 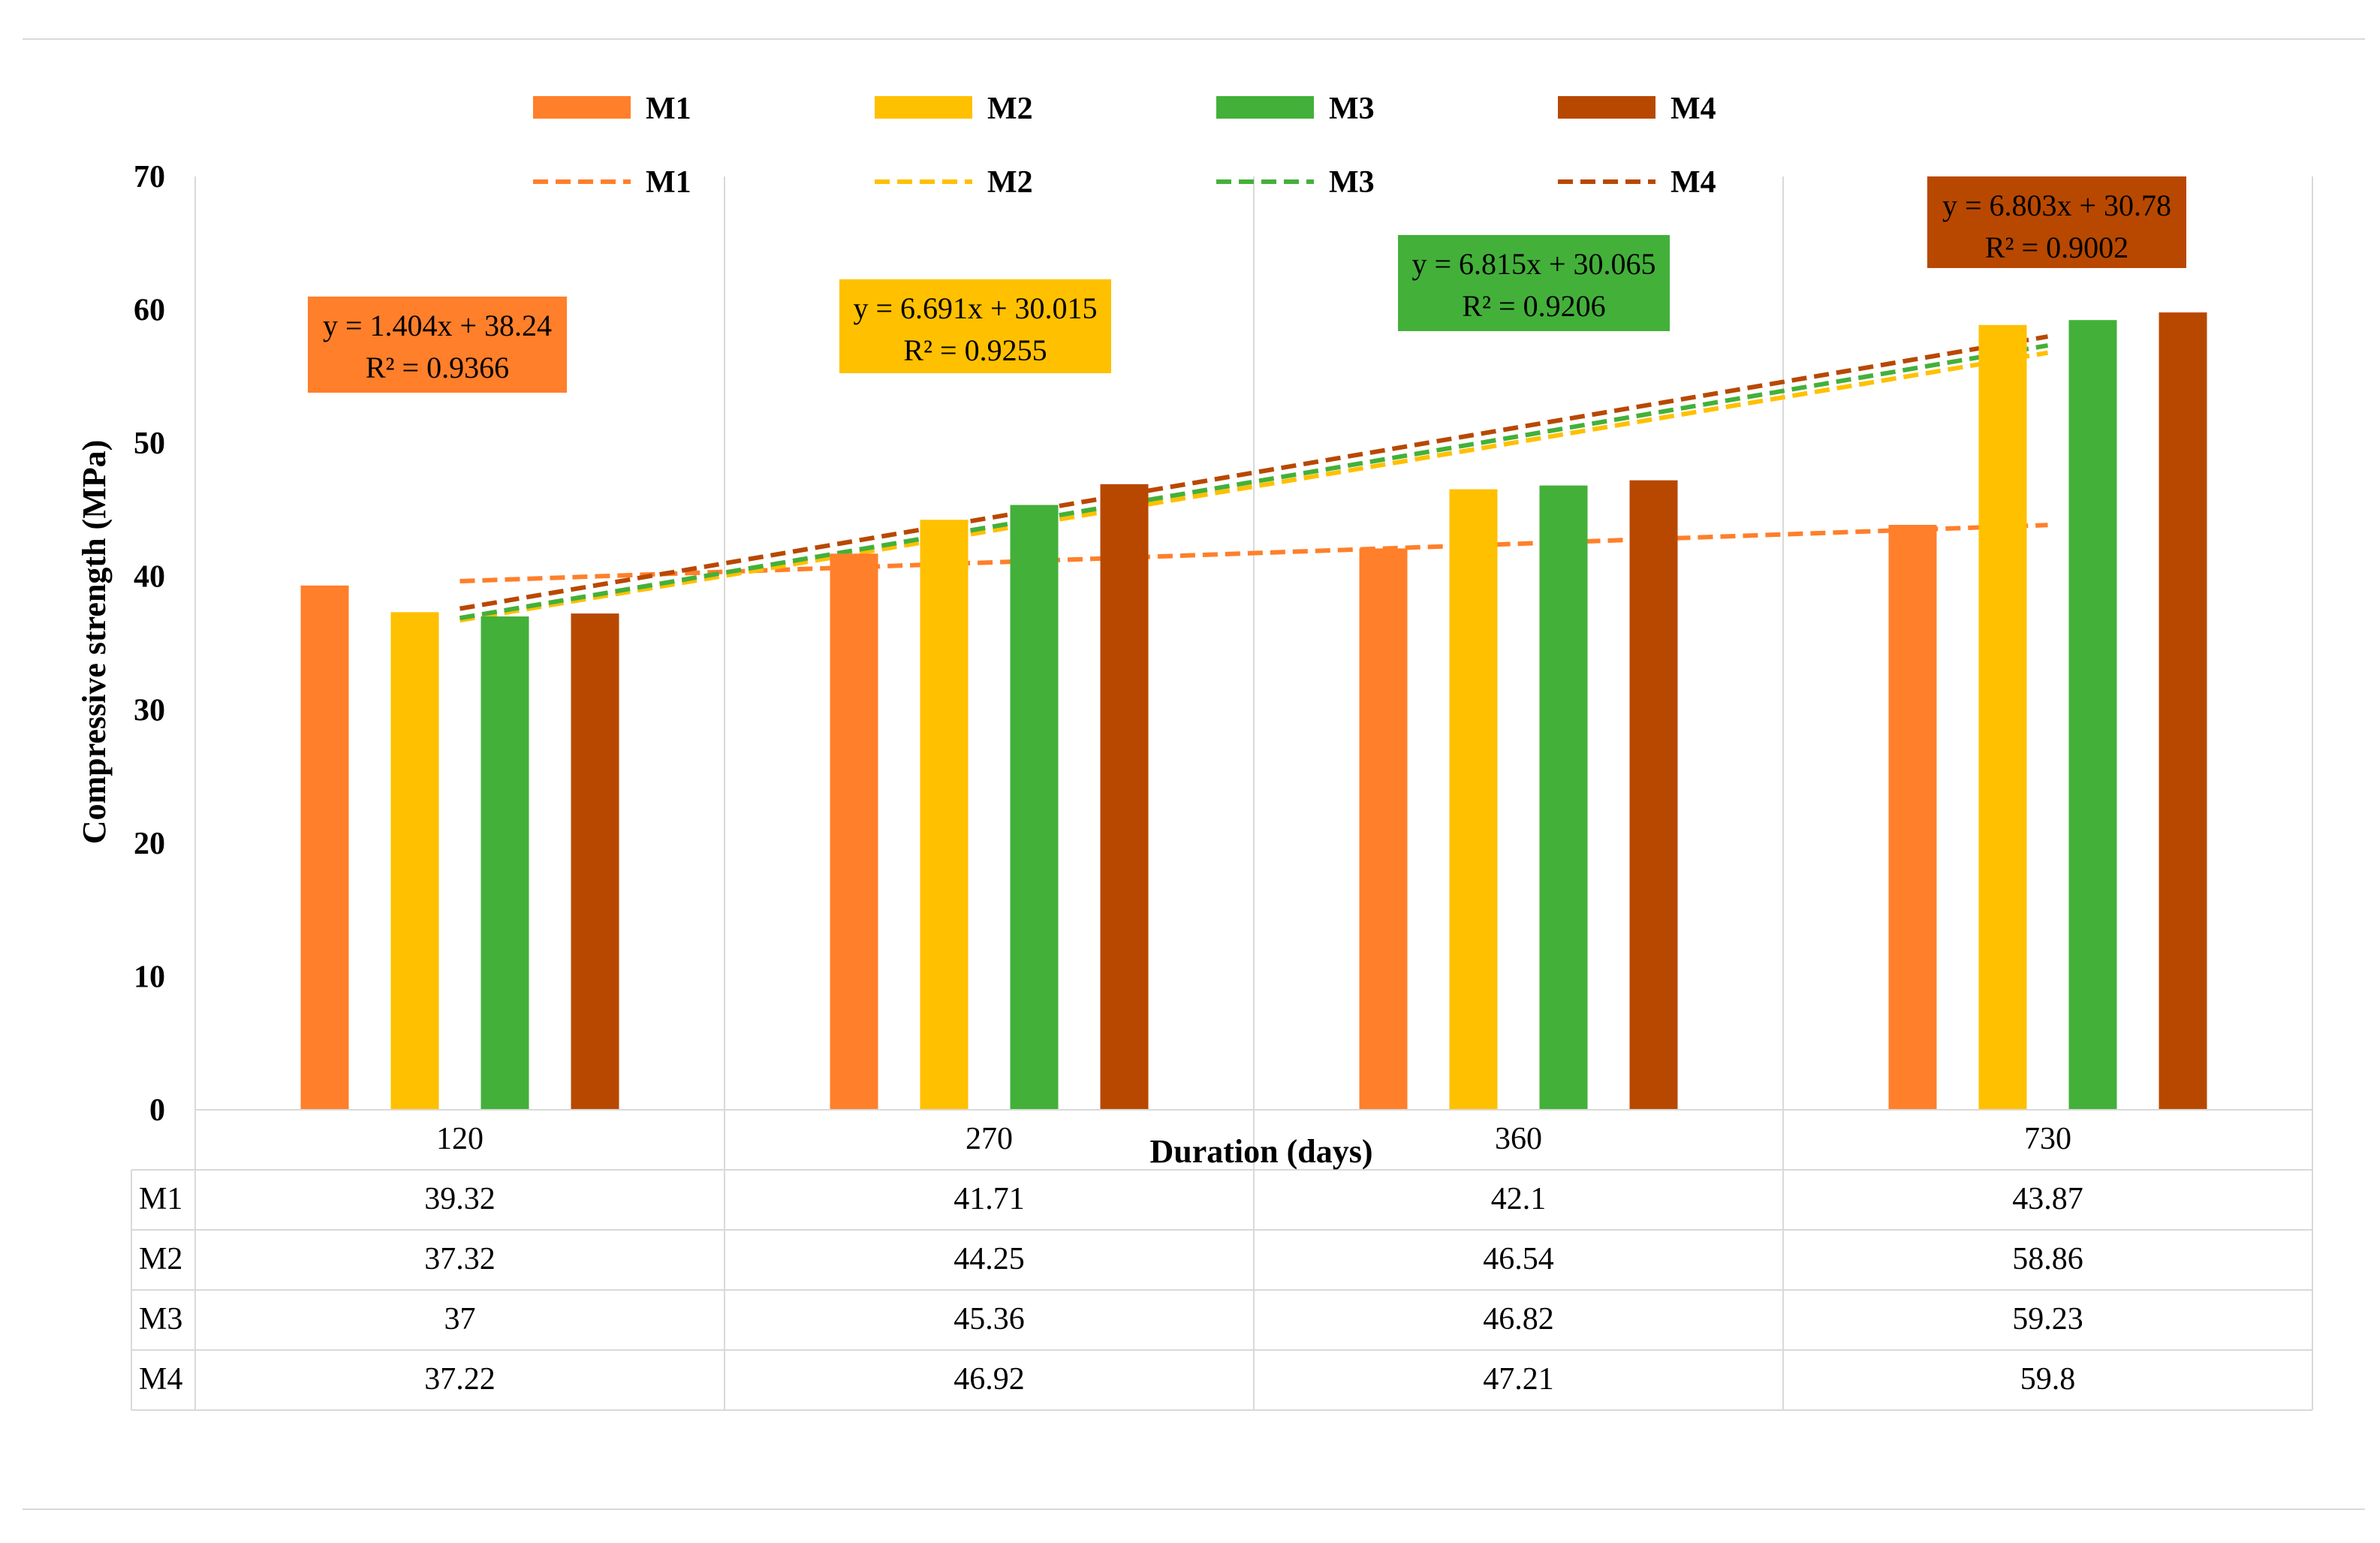 I want to click on legend-swatch-m4, so click(x=1606, y=107).